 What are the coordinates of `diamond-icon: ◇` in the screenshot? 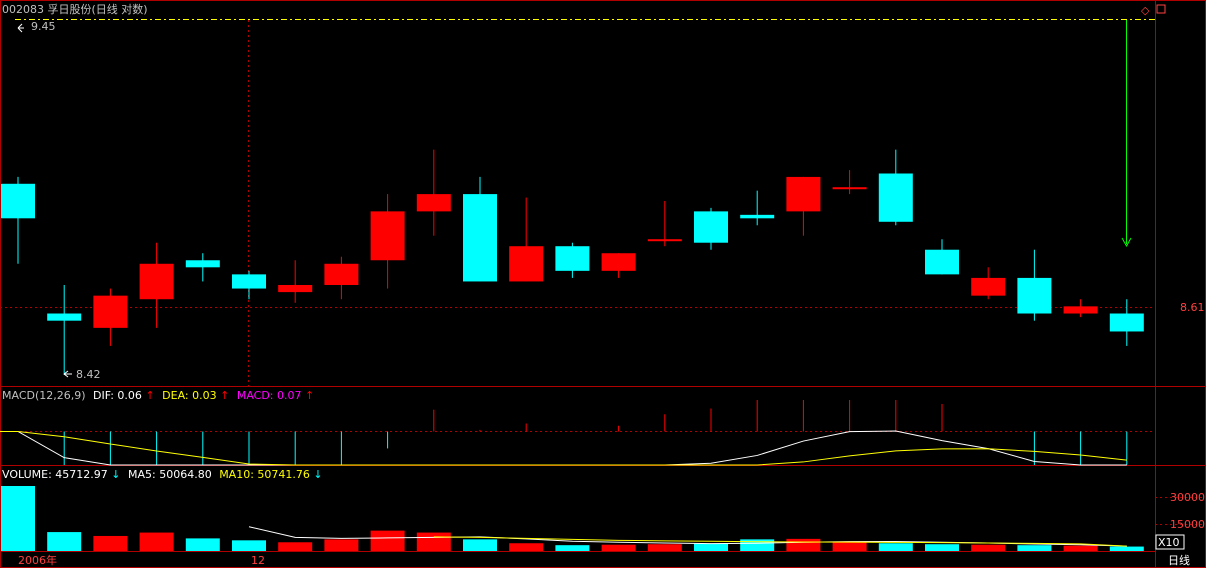 It's located at (1145, 10).